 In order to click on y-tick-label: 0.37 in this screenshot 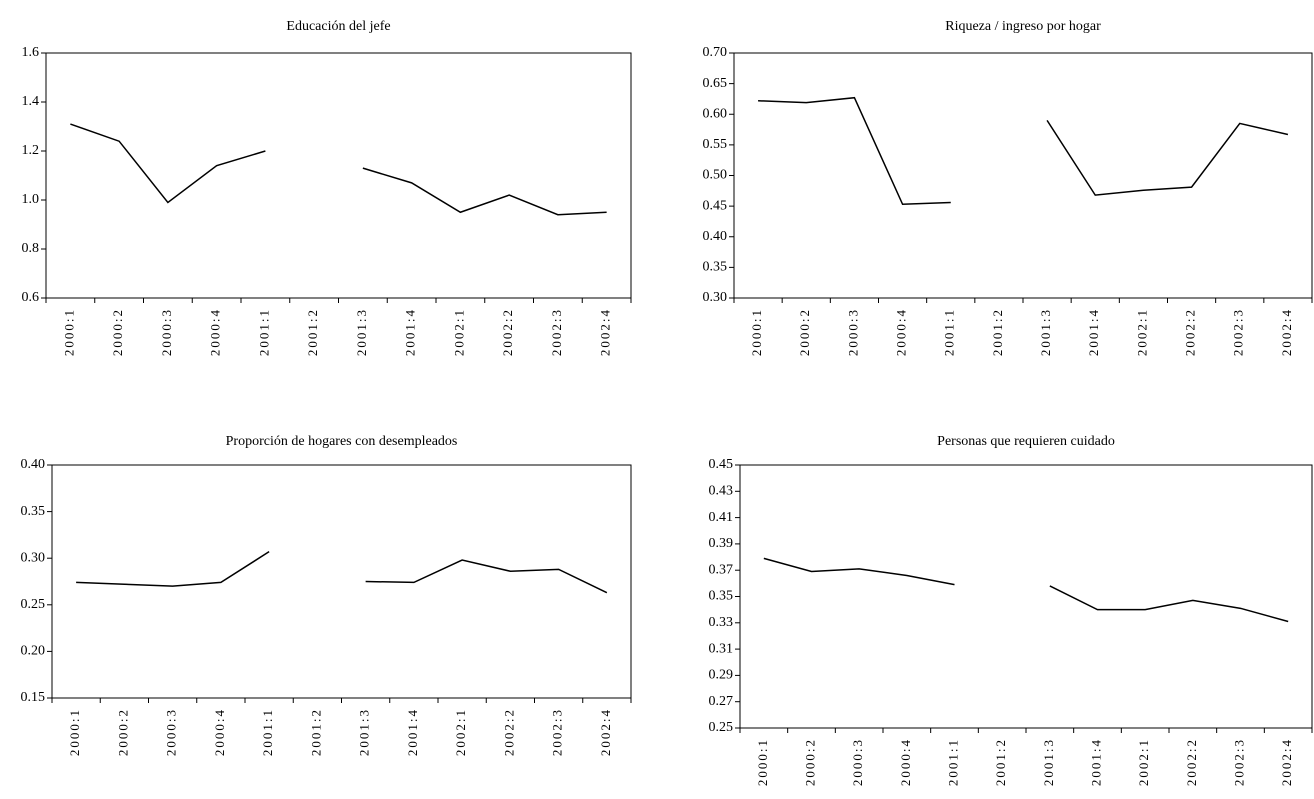, I will do `click(721, 569)`.